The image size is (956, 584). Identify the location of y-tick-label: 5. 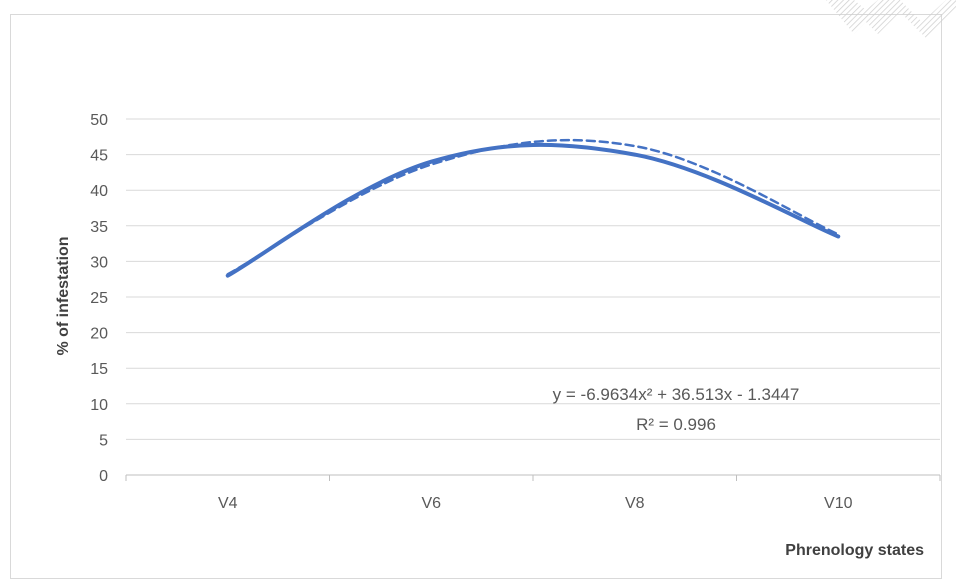
(103, 440).